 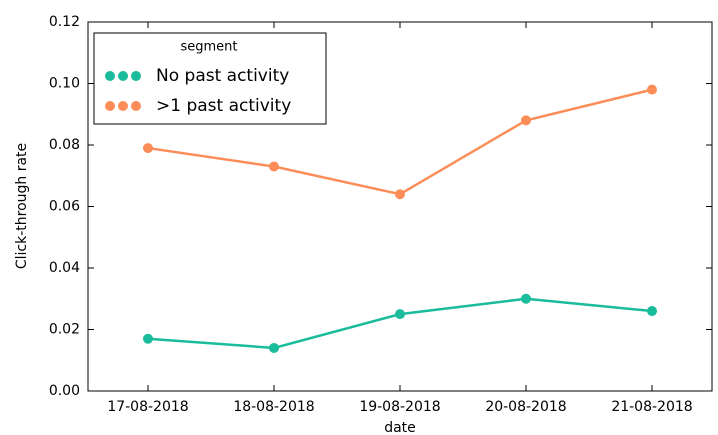 What do you see at coordinates (22, 206) in the screenshot?
I see `y-axis-label: Click-through rate` at bounding box center [22, 206].